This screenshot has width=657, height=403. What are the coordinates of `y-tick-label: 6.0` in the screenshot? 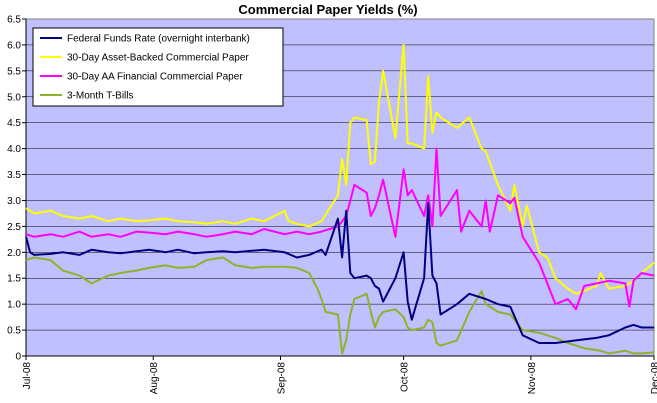 It's located at (14, 45).